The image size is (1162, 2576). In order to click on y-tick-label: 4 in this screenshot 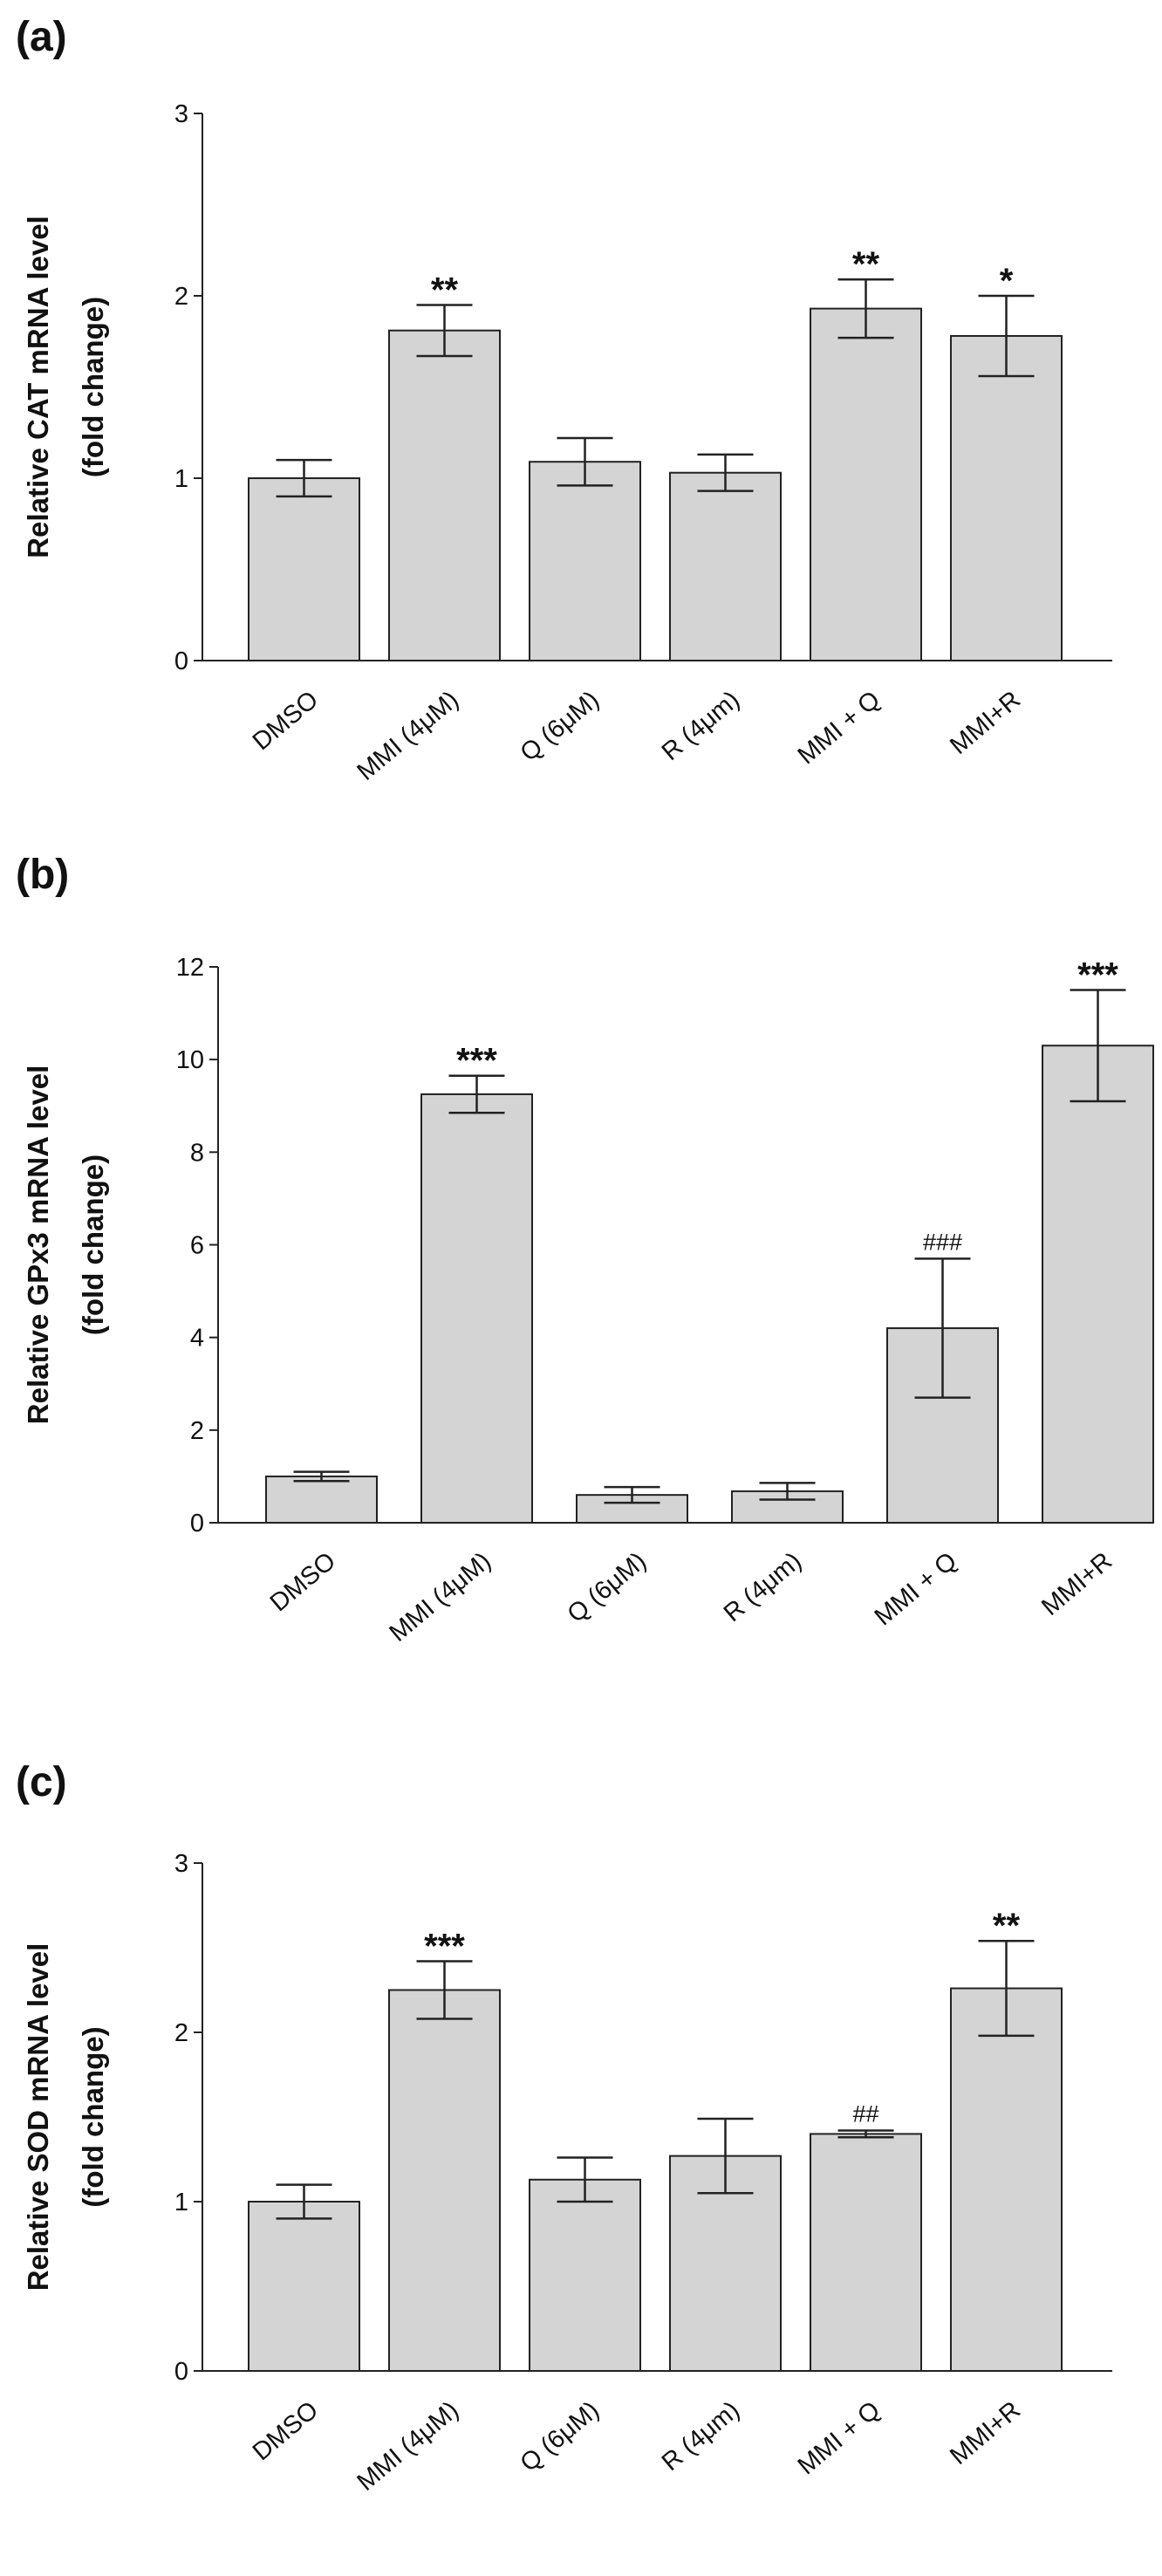, I will do `click(197, 1339)`.